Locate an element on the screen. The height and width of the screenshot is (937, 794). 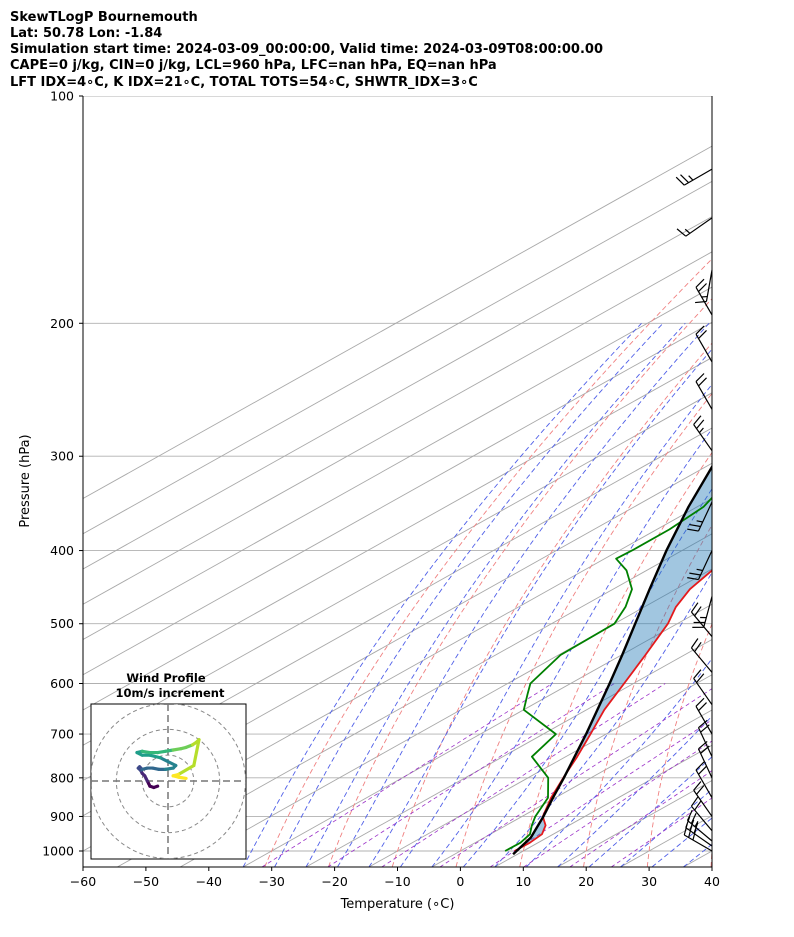
y-axis-ticks: 1000 900 800 700 600 500 400 300 200 100 is located at coordinates (62, 474).